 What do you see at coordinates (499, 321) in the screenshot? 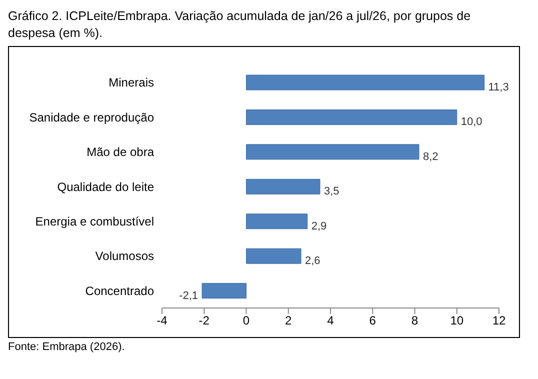
I see `x-tick-label: 12` at bounding box center [499, 321].